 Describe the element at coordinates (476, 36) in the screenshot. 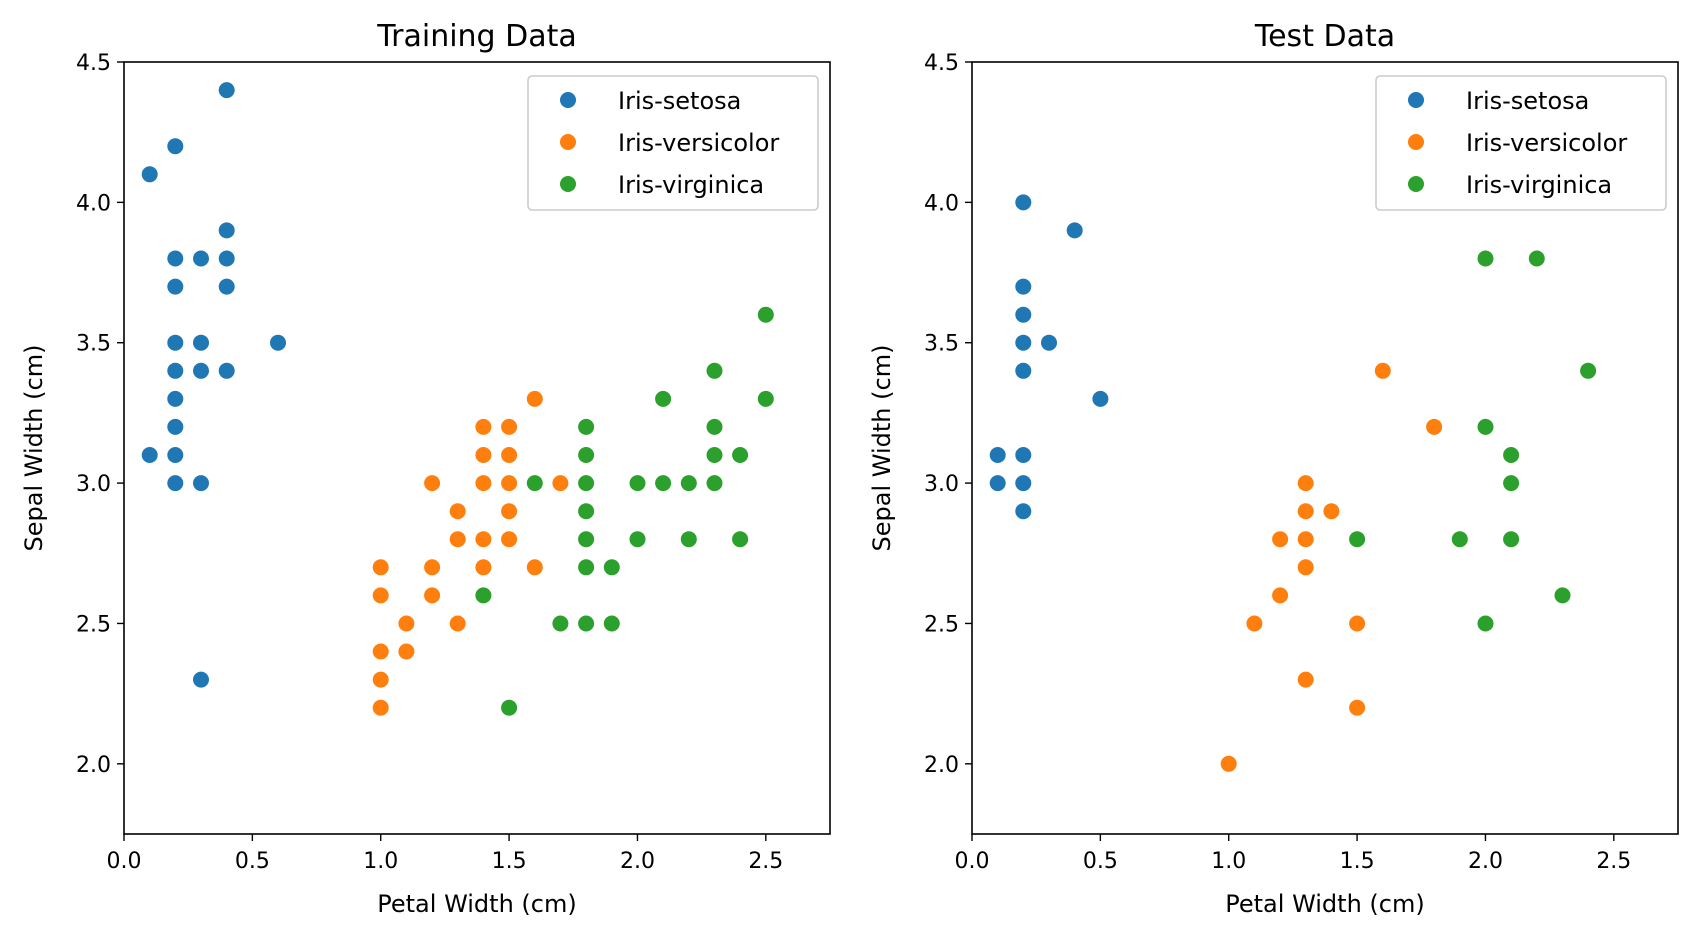

I see `chart-title: Training Data` at that location.